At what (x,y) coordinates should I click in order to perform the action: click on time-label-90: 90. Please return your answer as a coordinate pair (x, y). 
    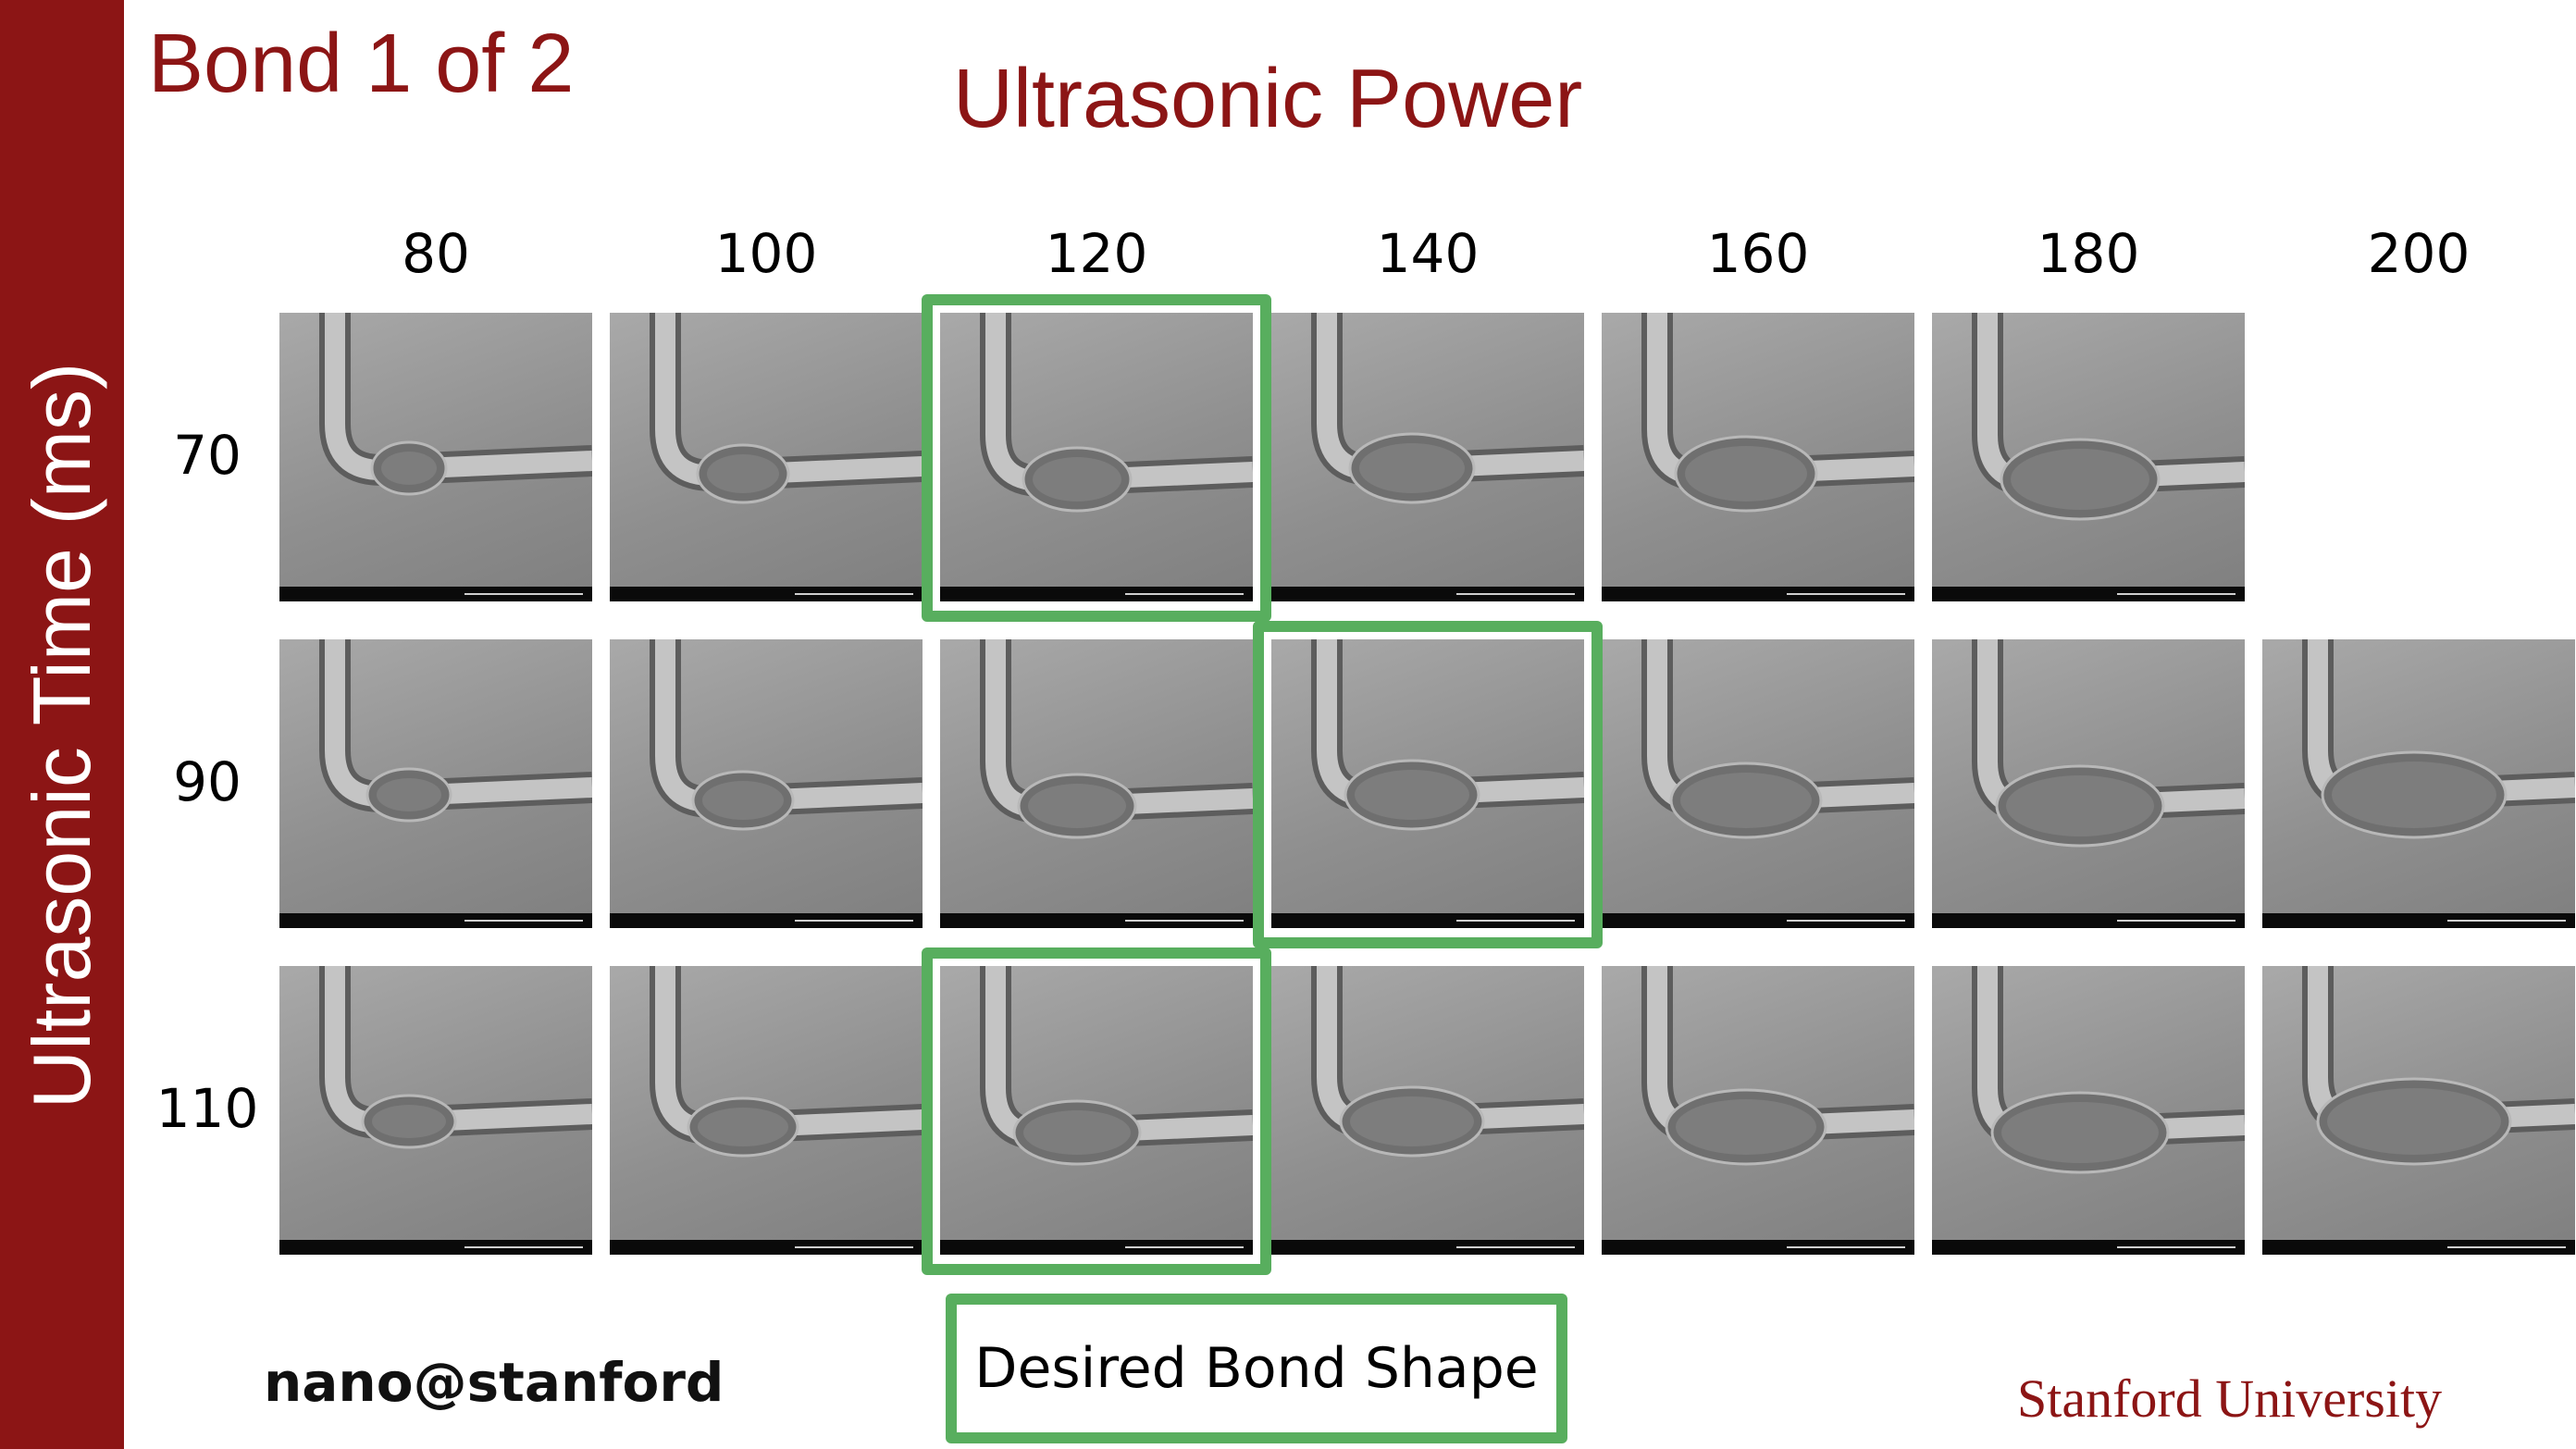
    Looking at the image, I should click on (207, 781).